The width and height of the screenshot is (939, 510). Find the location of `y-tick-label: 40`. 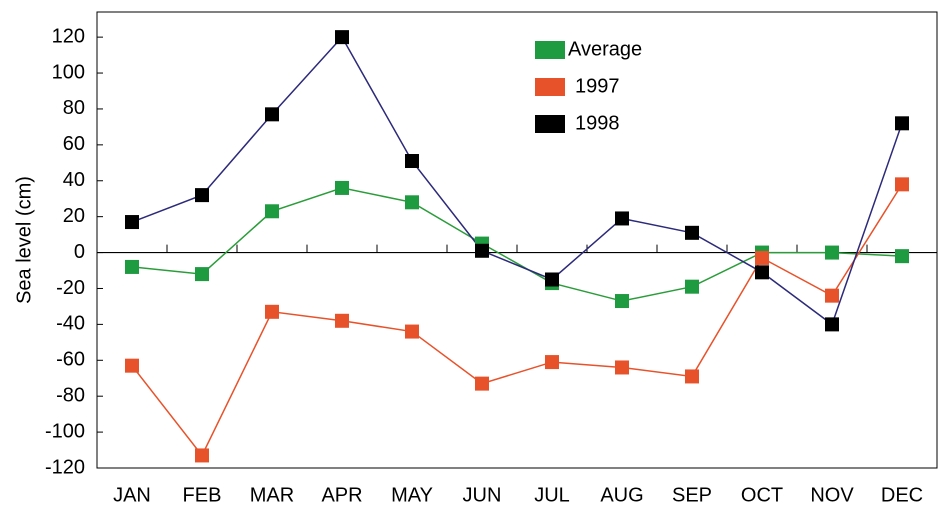

y-tick-label: 40 is located at coordinates (74, 180).